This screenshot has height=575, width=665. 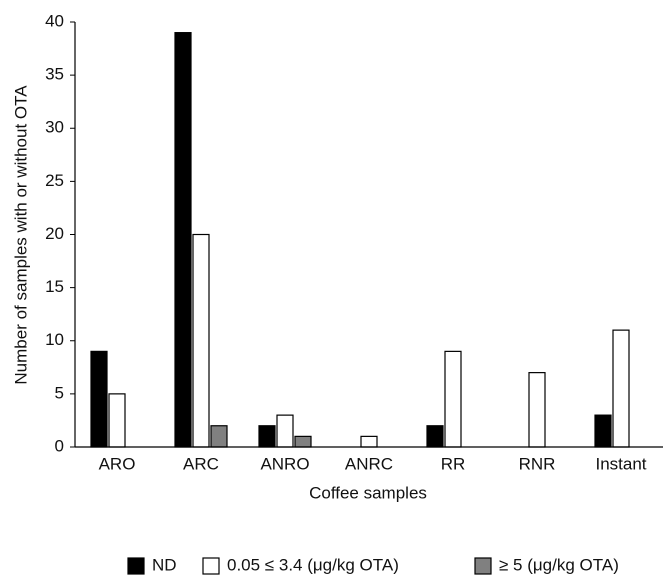 What do you see at coordinates (164, 564) in the screenshot?
I see `legend-label: ND` at bounding box center [164, 564].